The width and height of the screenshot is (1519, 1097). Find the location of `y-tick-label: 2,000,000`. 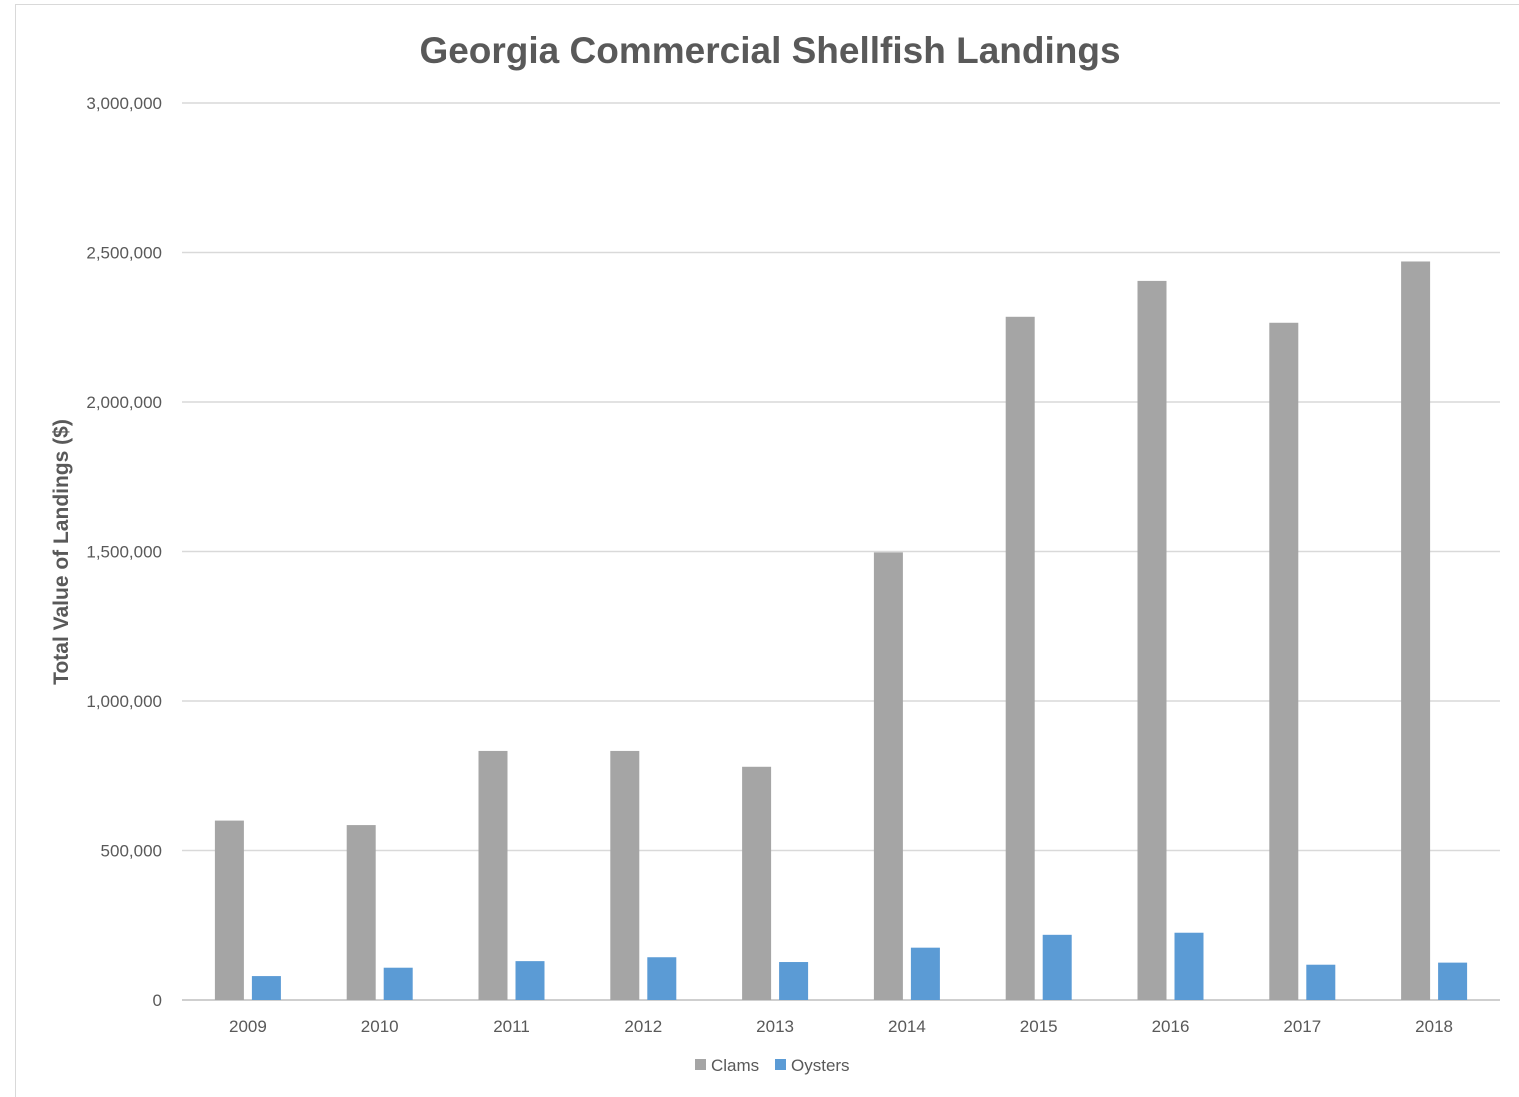

y-tick-label: 2,000,000 is located at coordinates (124, 402).